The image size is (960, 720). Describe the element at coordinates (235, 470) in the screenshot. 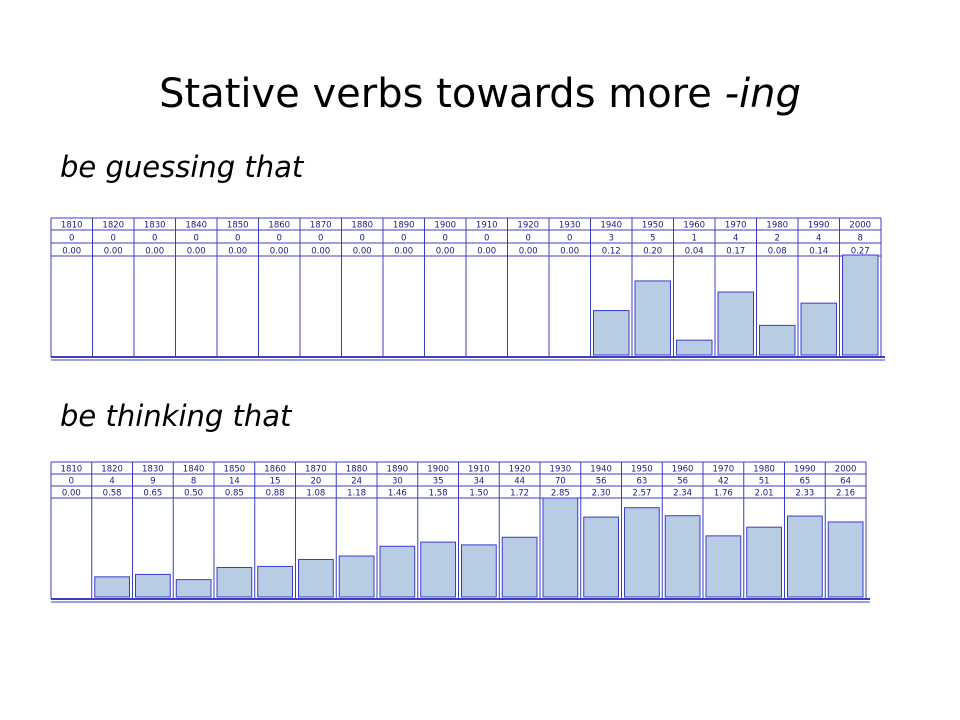

I see `chart-2-decade-label: 1850` at that location.